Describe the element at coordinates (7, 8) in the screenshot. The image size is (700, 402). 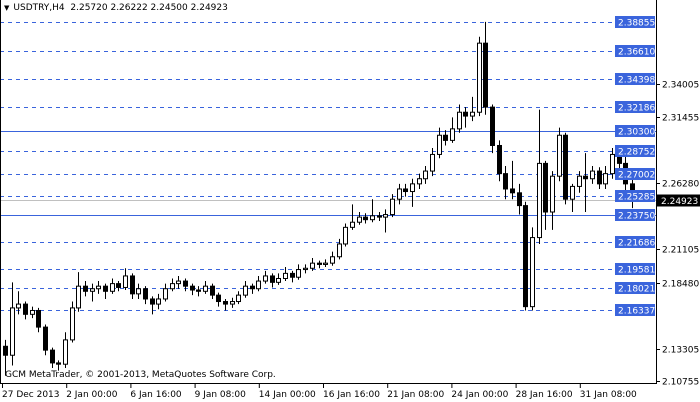
I see `triangle-down-icon: ▼` at that location.